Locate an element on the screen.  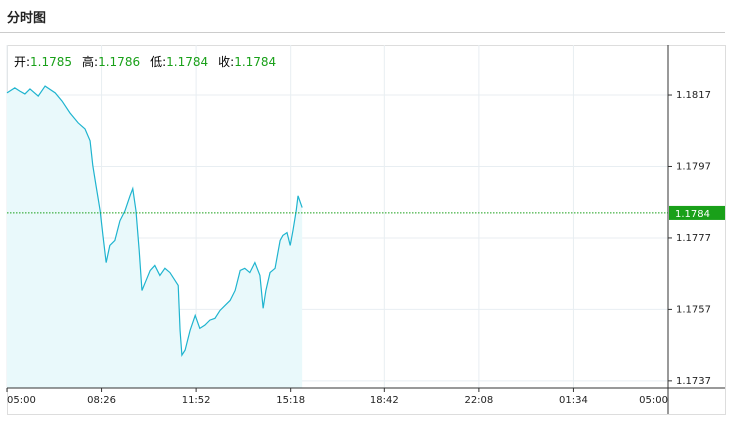
y-tick-label: 1.1757 is located at coordinates (693, 309).